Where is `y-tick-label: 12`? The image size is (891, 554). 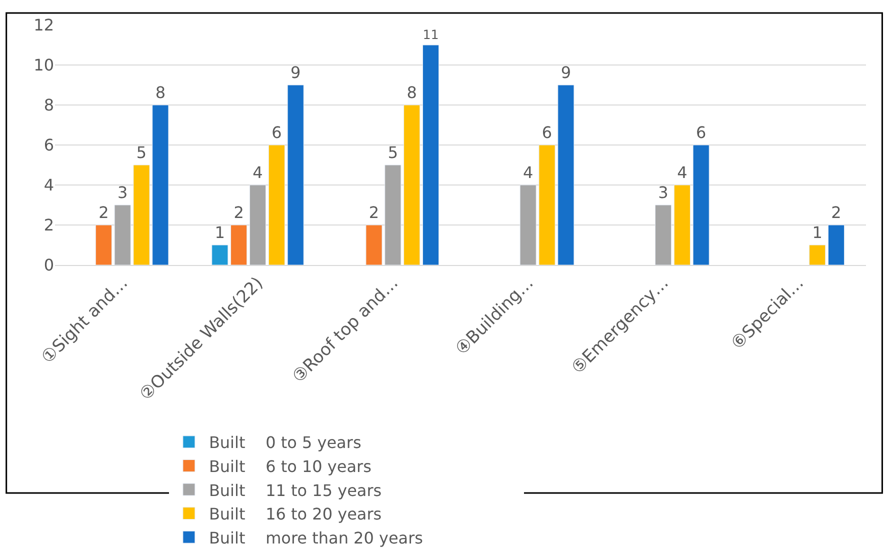 y-tick-label: 12 is located at coordinates (44, 25).